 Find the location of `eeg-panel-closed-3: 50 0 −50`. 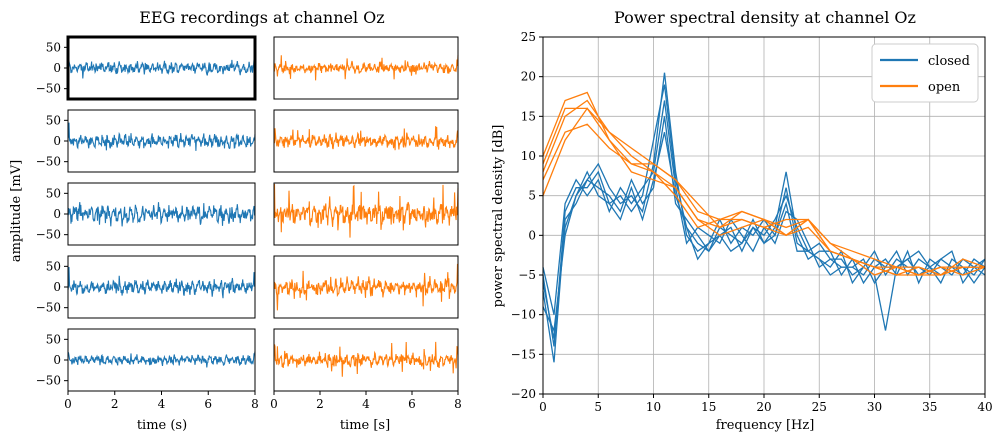

eeg-panel-closed-3: 50 0 −50 is located at coordinates (146, 214).